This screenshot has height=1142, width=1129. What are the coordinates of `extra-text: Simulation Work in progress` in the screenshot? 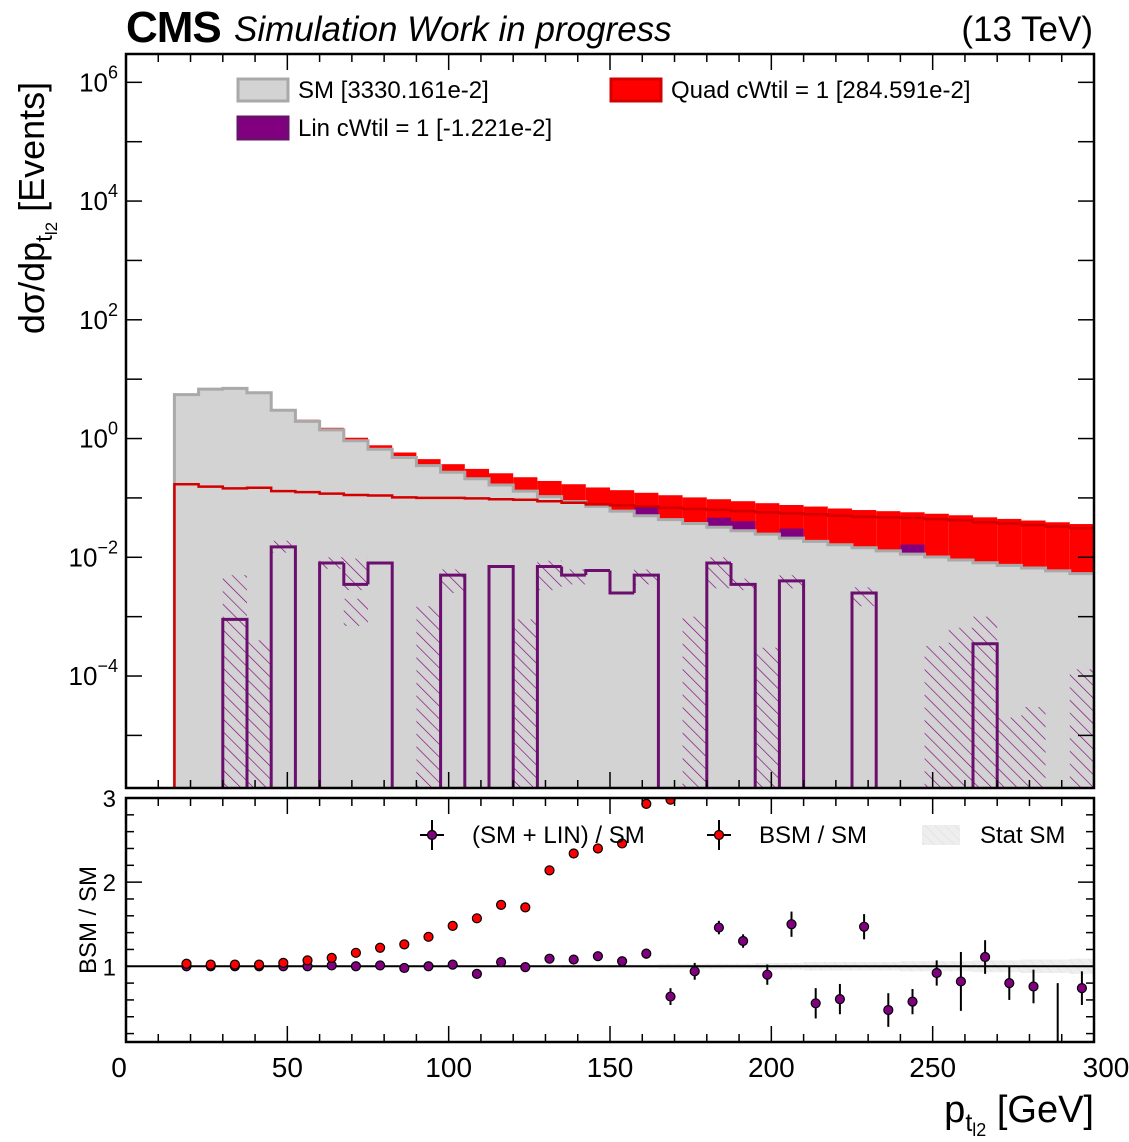 It's located at (453, 29).